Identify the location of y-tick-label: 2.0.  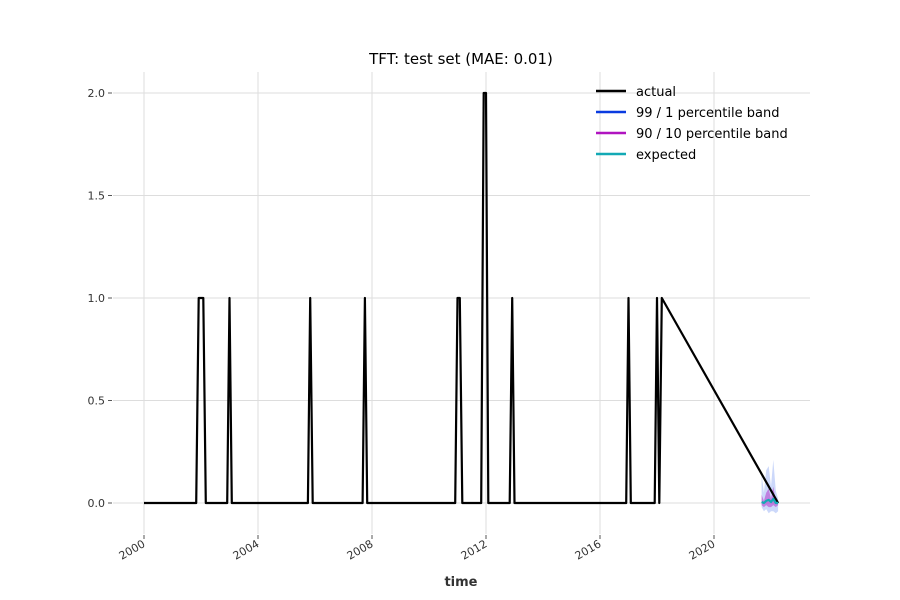
(97, 93).